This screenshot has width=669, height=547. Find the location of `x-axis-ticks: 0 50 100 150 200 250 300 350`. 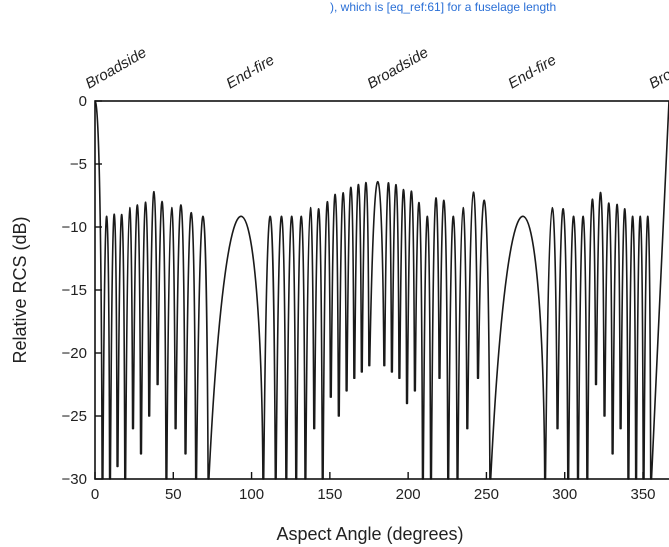

x-axis-ticks: 0 50 100 150 200 250 300 350 is located at coordinates (373, 487).